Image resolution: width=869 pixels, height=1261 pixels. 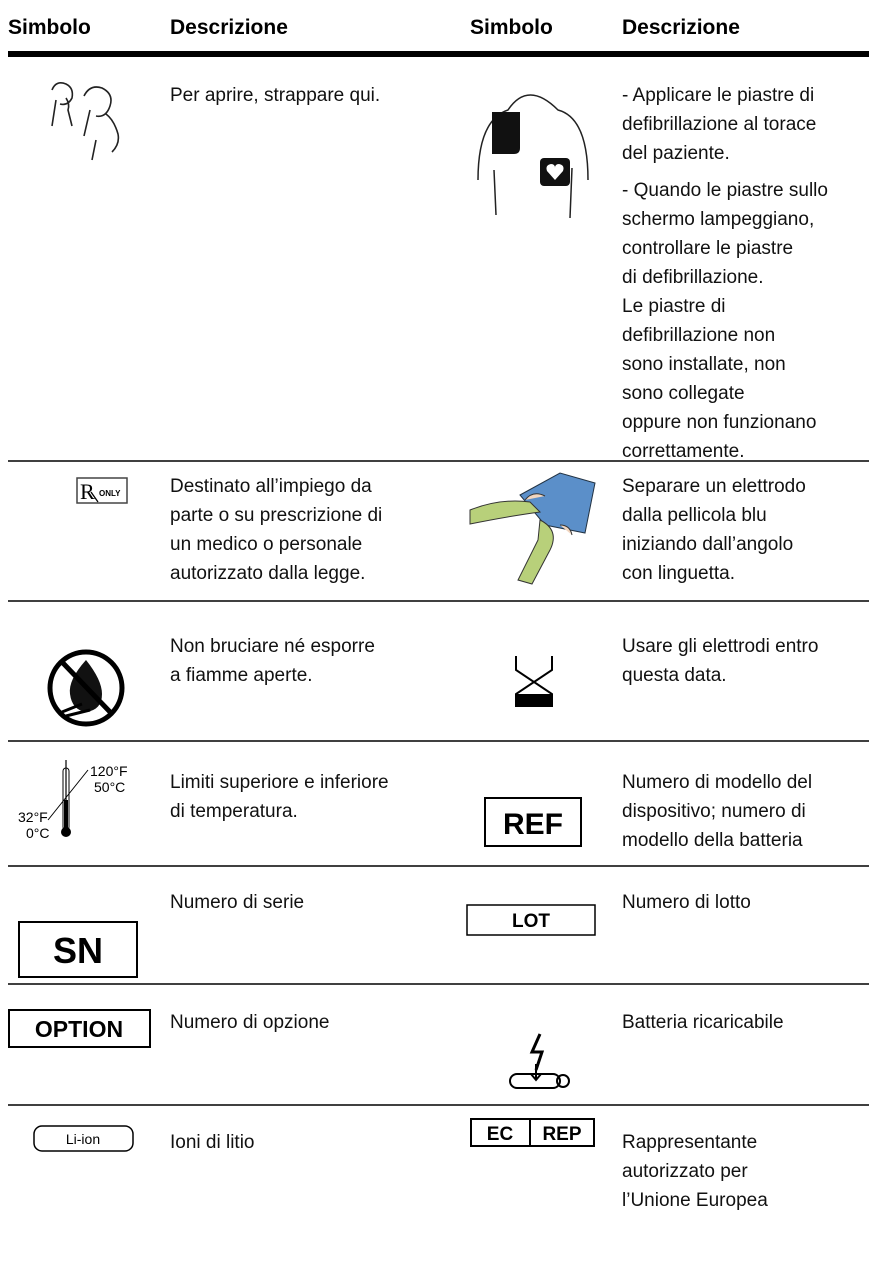 I want to click on description-line: Numero di modello del, so click(x=717, y=782).